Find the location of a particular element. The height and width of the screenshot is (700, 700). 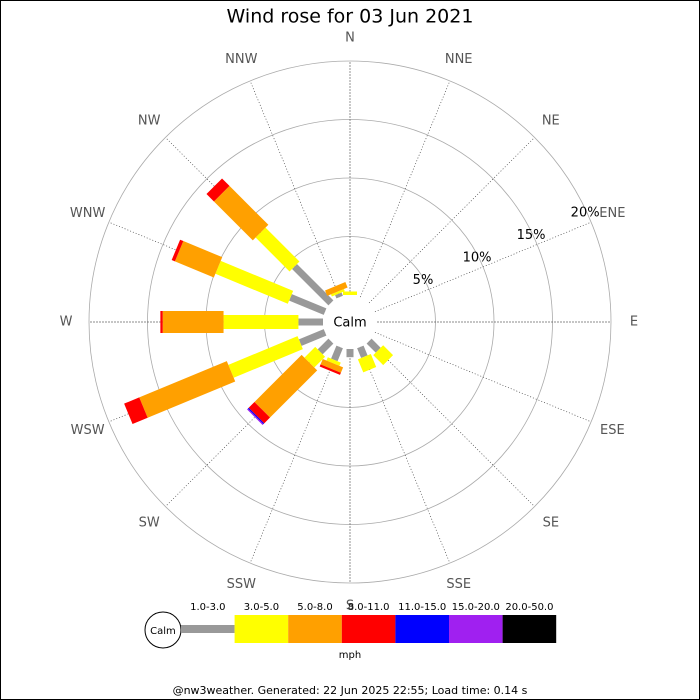

direction-label: E is located at coordinates (634, 322).